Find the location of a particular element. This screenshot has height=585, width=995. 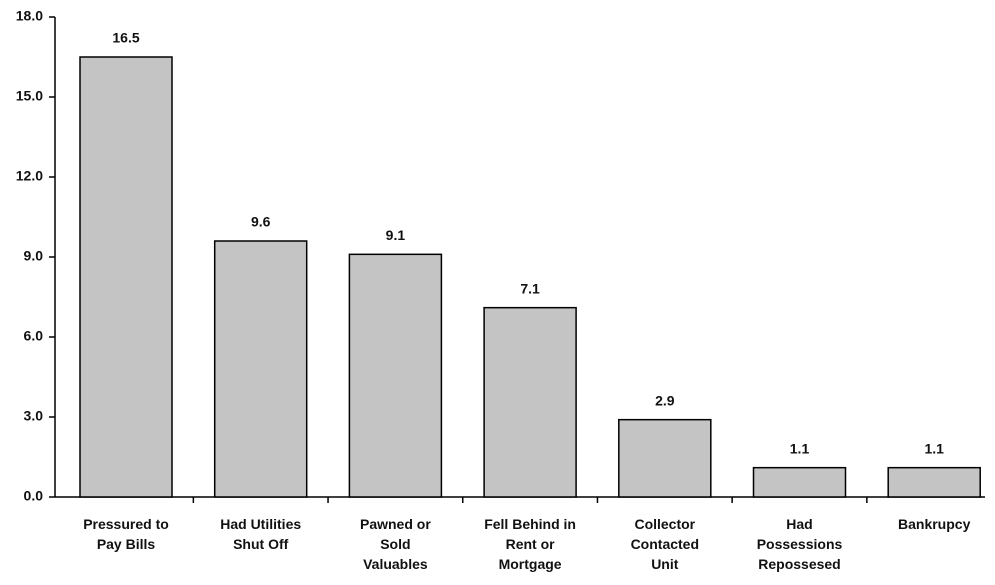

x-tick-label: Bankrupcy is located at coordinates (934, 524).